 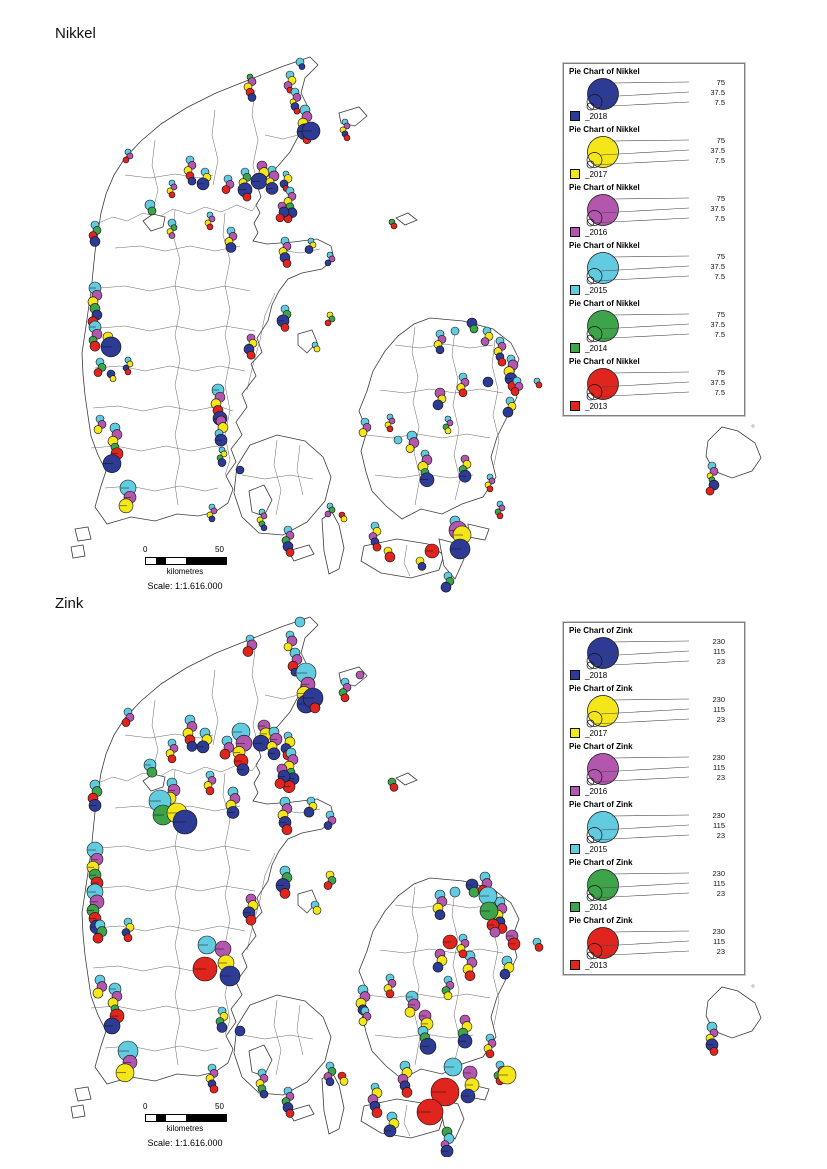 I want to click on year-label: _2014, so click(x=596, y=348).